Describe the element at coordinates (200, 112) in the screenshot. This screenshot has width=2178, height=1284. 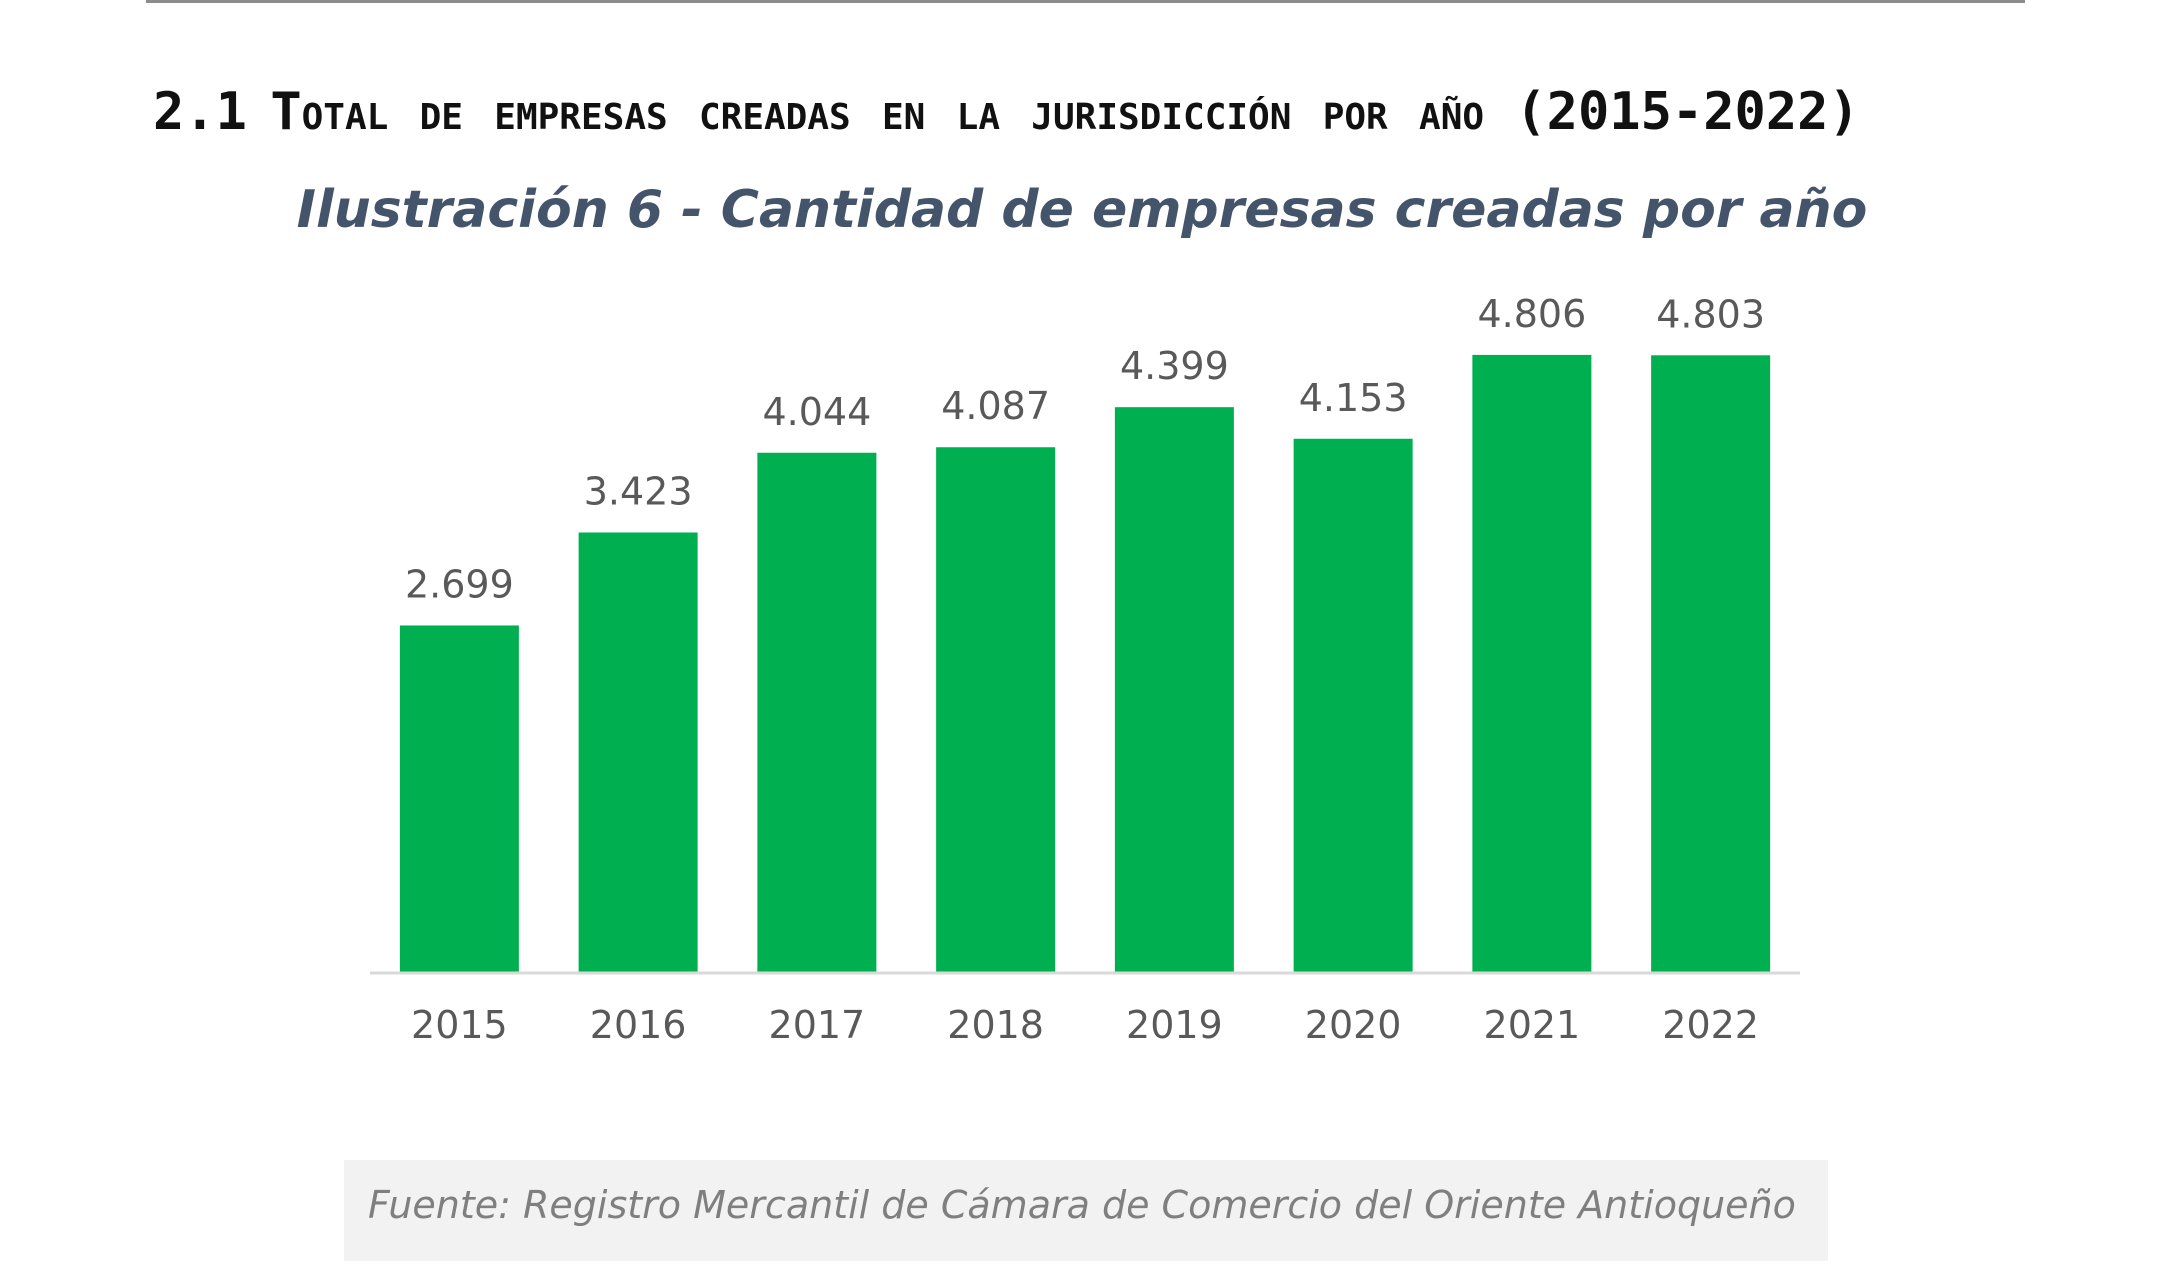
I see `section-number: 2.1` at that location.